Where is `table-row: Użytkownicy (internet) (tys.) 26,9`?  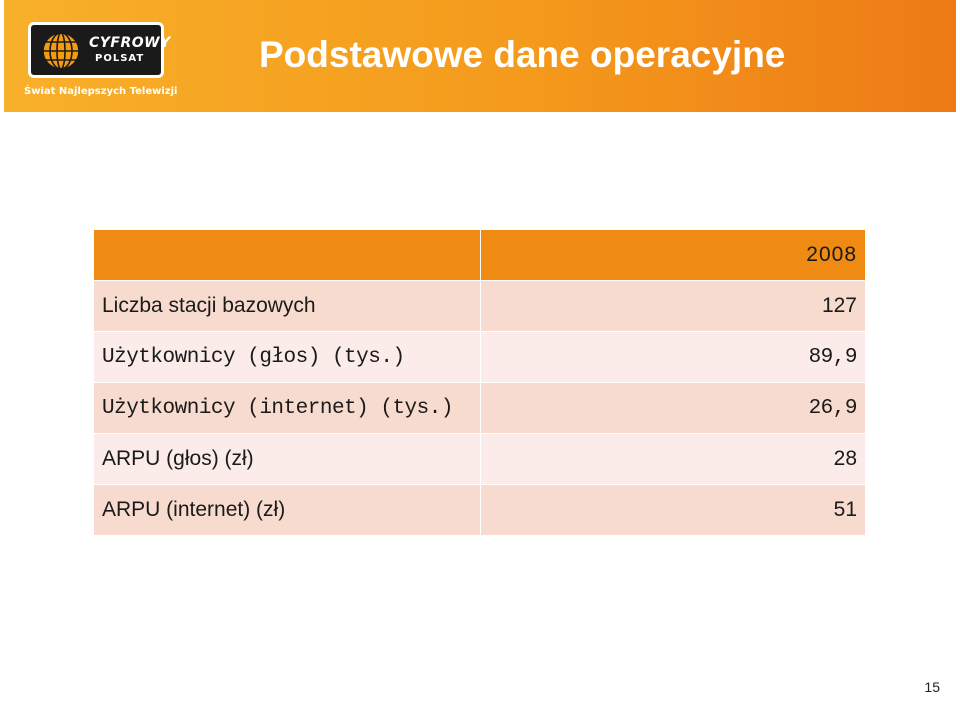
table-row: Użytkownicy (internet) (tys.) 26,9 is located at coordinates (479, 408).